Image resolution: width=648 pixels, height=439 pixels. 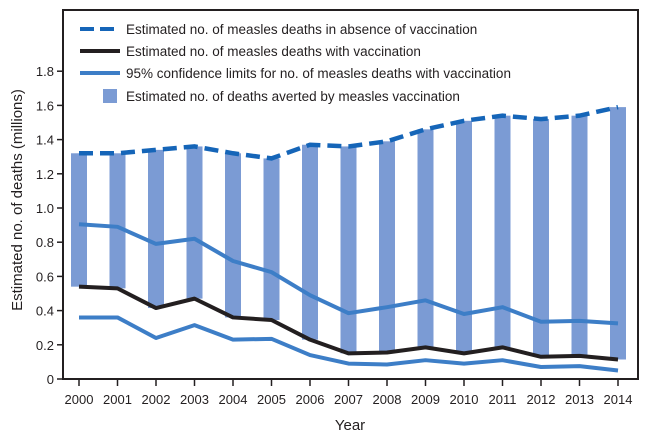 I want to click on x-tick-label: 2011, so click(x=503, y=399).